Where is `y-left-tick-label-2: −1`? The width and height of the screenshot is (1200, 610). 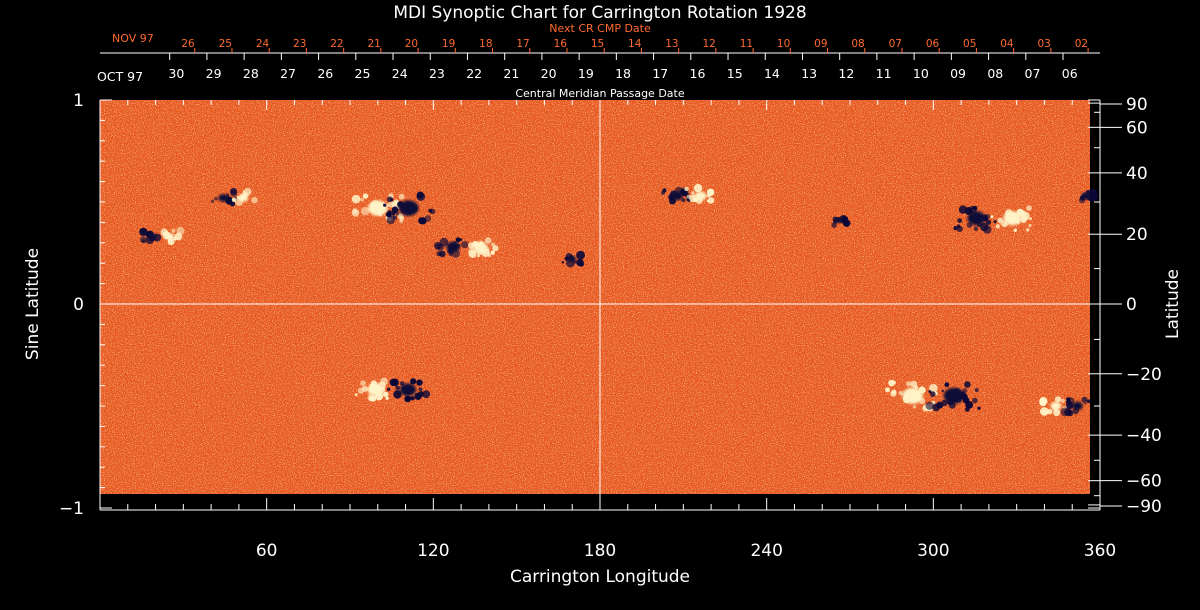 y-left-tick-label-2: −1 is located at coordinates (71, 509).